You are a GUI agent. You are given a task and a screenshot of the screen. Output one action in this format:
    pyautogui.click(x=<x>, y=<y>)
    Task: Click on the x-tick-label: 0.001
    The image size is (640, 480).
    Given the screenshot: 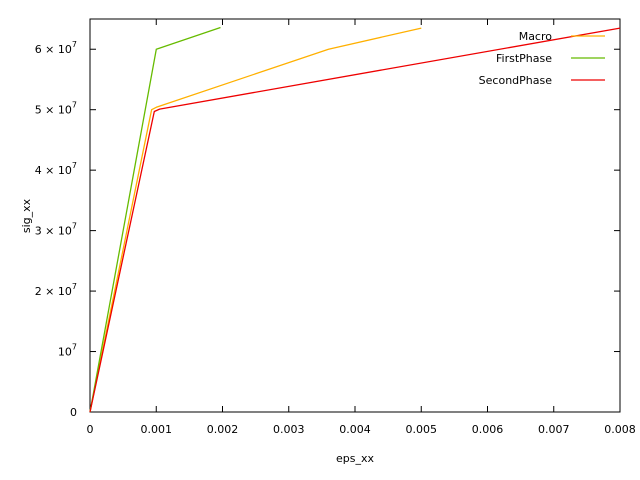 What is the action you would take?
    pyautogui.click(x=157, y=429)
    